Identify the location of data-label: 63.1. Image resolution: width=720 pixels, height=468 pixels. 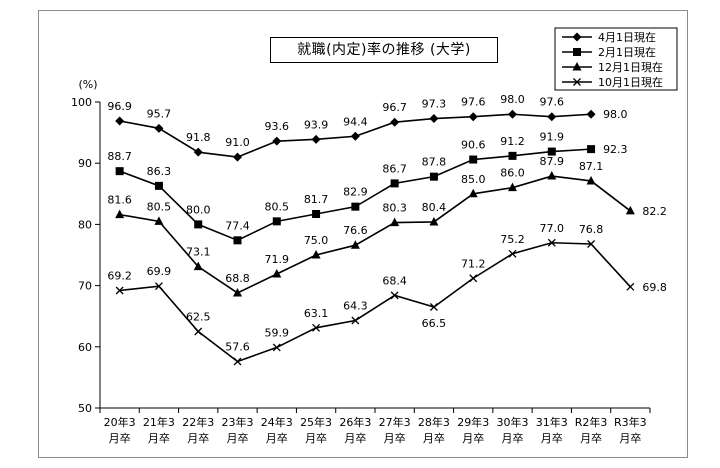
(316, 313).